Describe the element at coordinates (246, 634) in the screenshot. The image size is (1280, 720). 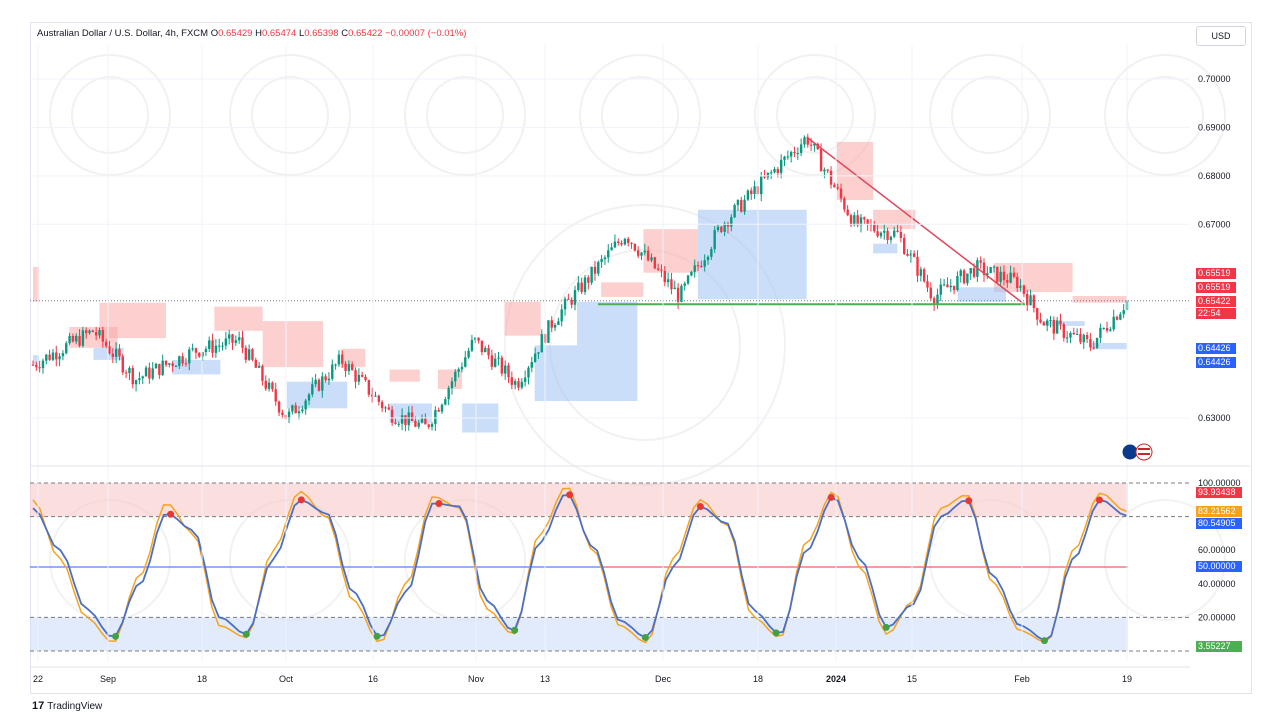
I see `buy-signal-dot` at that location.